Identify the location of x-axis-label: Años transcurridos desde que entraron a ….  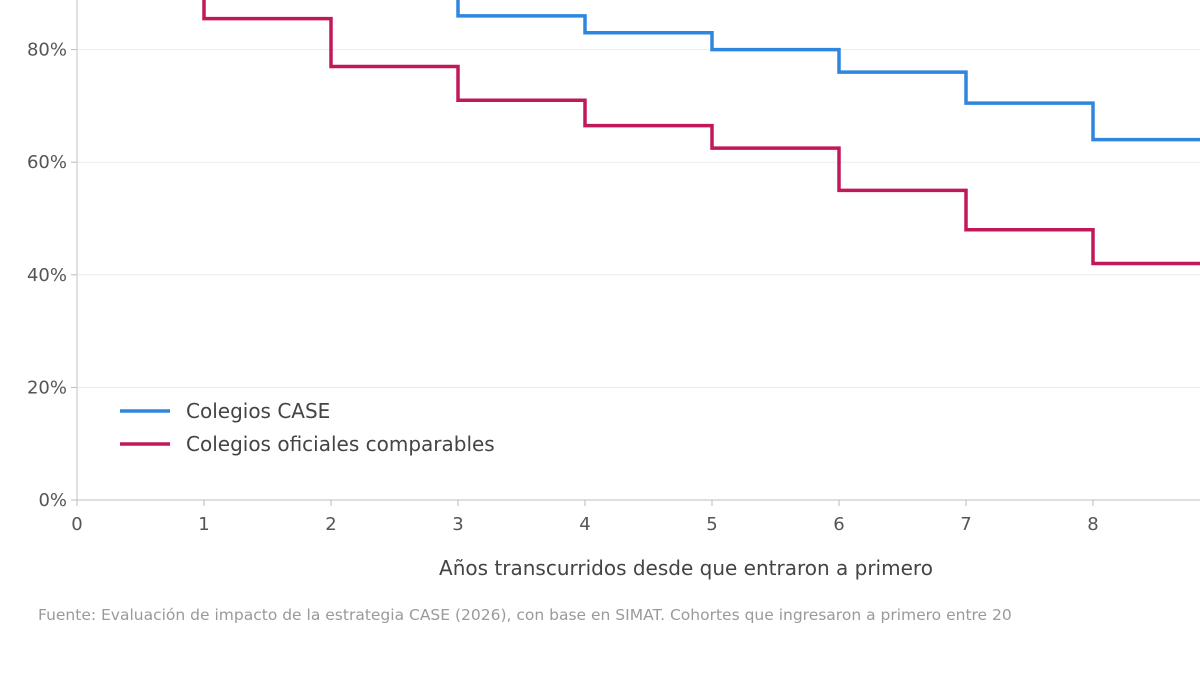
(686, 568).